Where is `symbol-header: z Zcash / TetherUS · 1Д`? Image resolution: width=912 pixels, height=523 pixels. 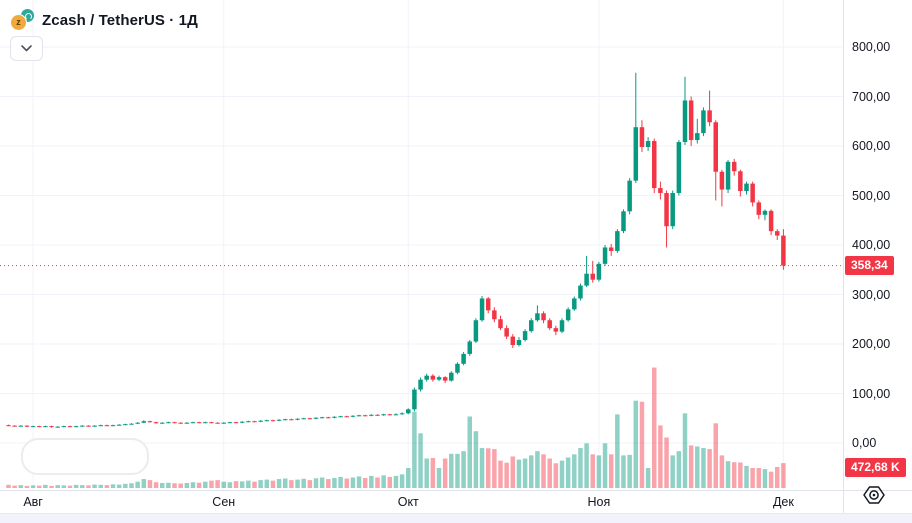
symbol-header: z Zcash / TetherUS · 1Д is located at coordinates (104, 20).